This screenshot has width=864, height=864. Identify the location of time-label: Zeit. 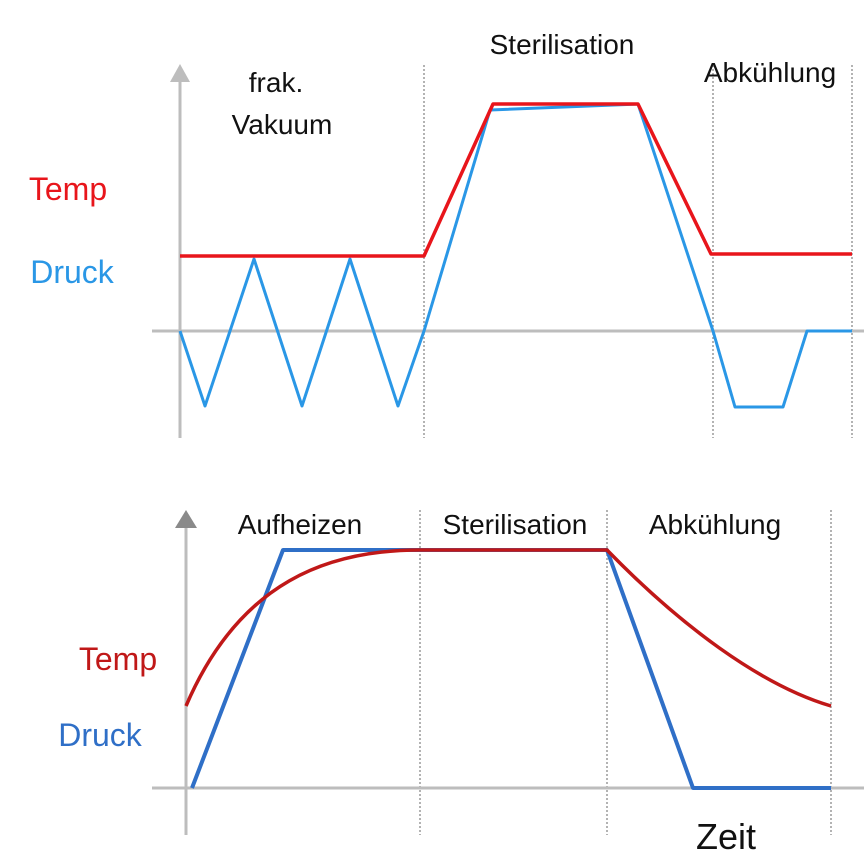
(726, 836).